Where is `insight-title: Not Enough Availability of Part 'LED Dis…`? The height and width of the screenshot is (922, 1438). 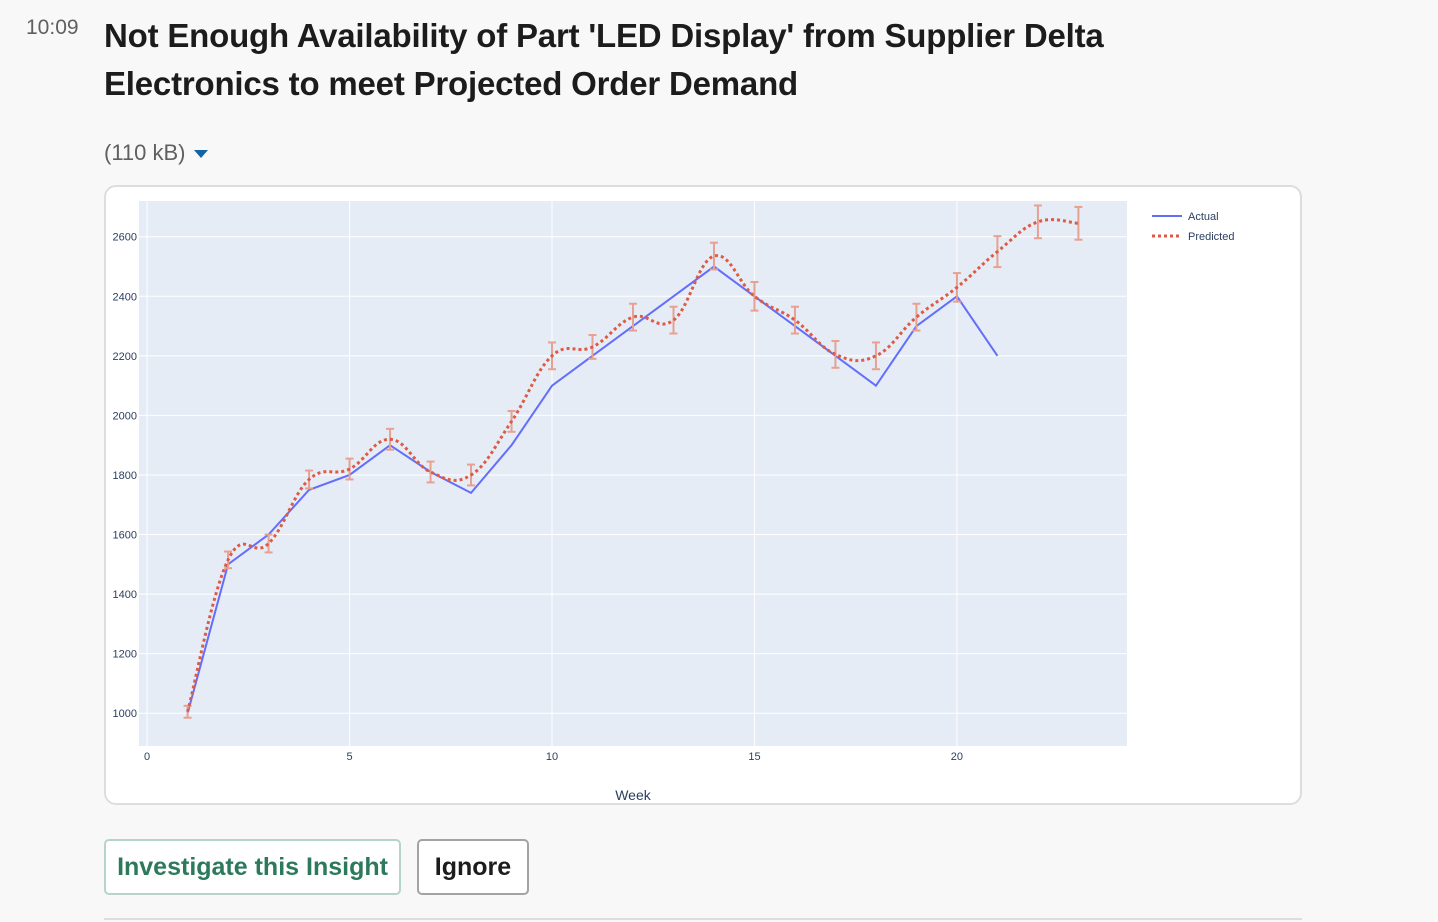
insight-title: Not Enough Availability of Part 'LED Dis… is located at coordinates (604, 59).